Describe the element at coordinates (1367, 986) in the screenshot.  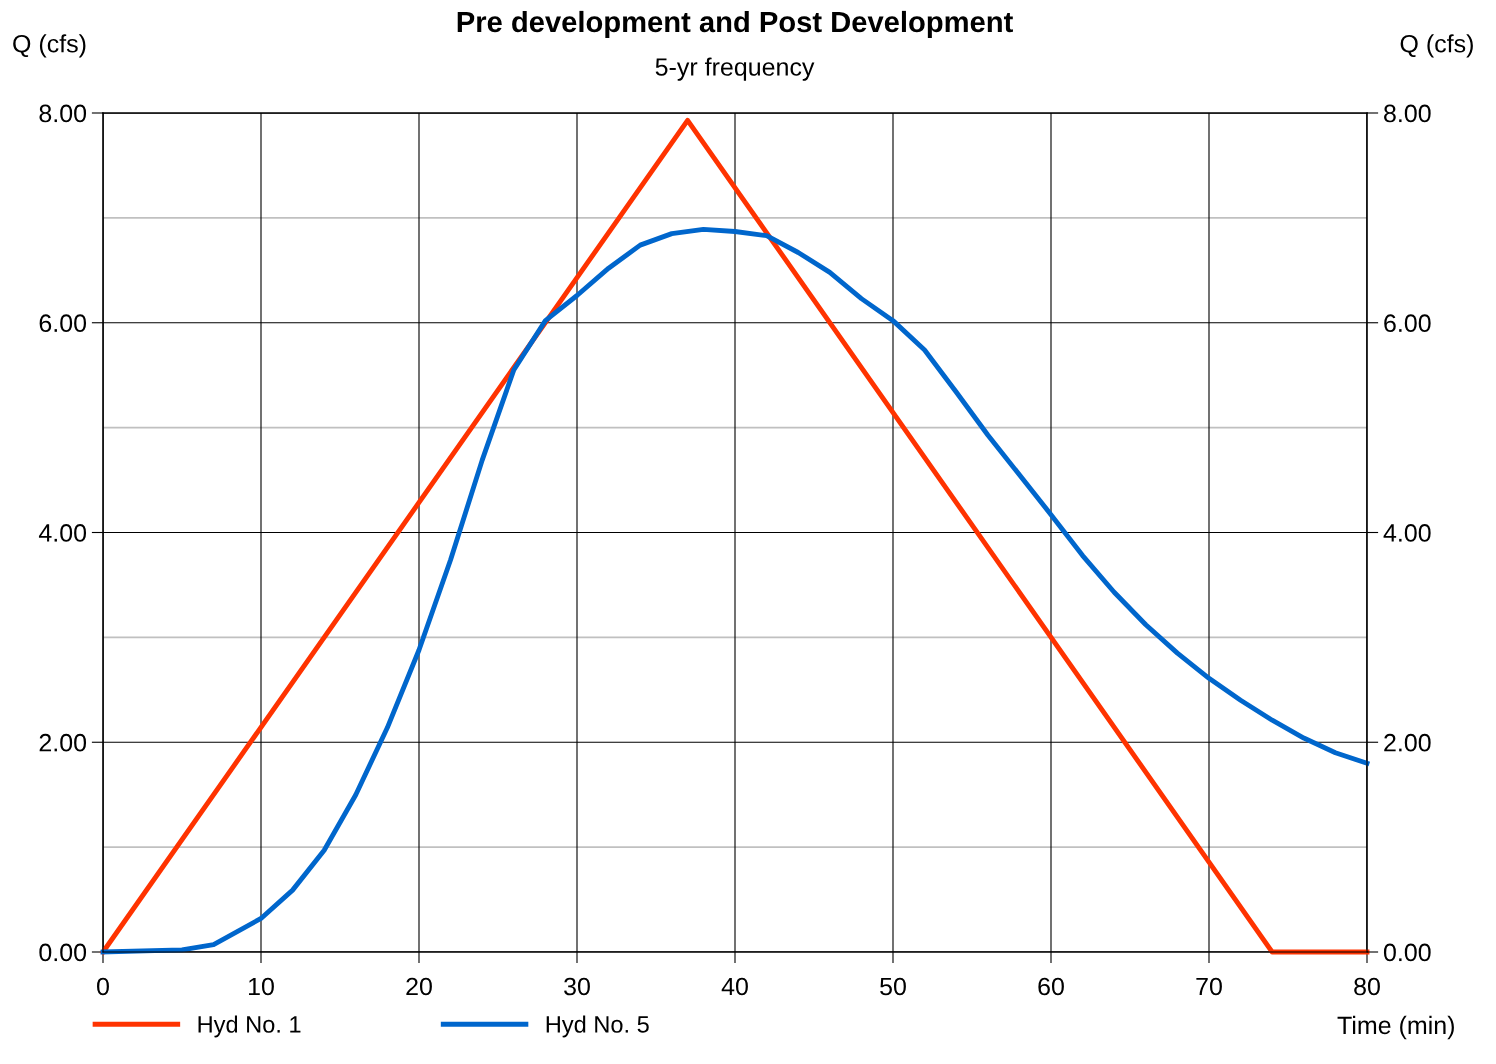
I see `x-tick-label: 80` at that location.